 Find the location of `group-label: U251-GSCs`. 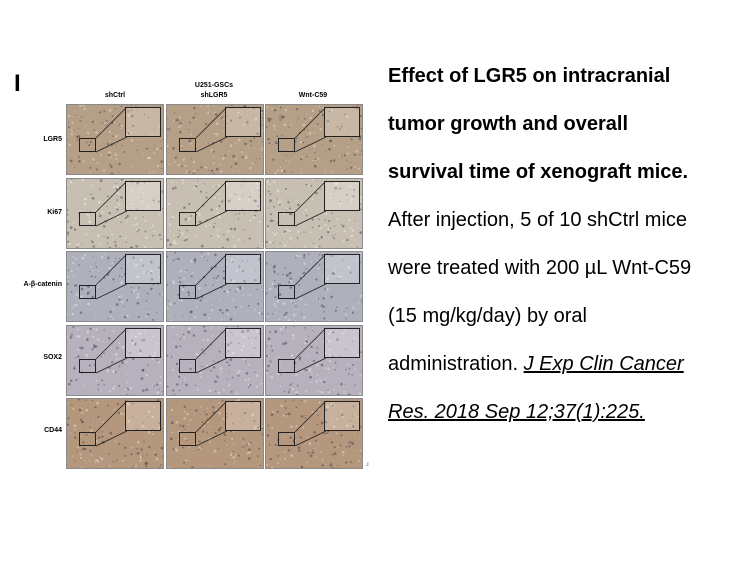

group-label: U251-GSCs is located at coordinates (214, 85).